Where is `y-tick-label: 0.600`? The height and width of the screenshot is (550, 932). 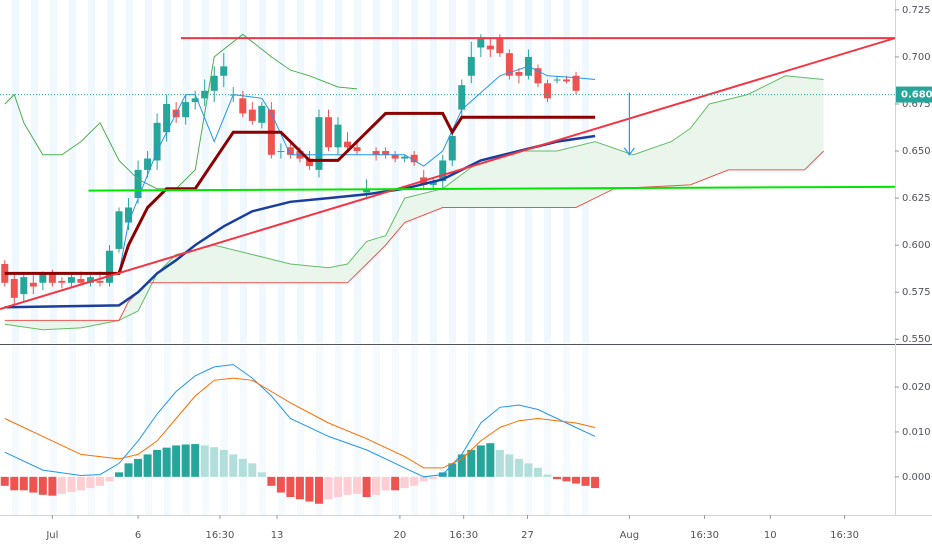 y-tick-label: 0.600 is located at coordinates (916, 245).